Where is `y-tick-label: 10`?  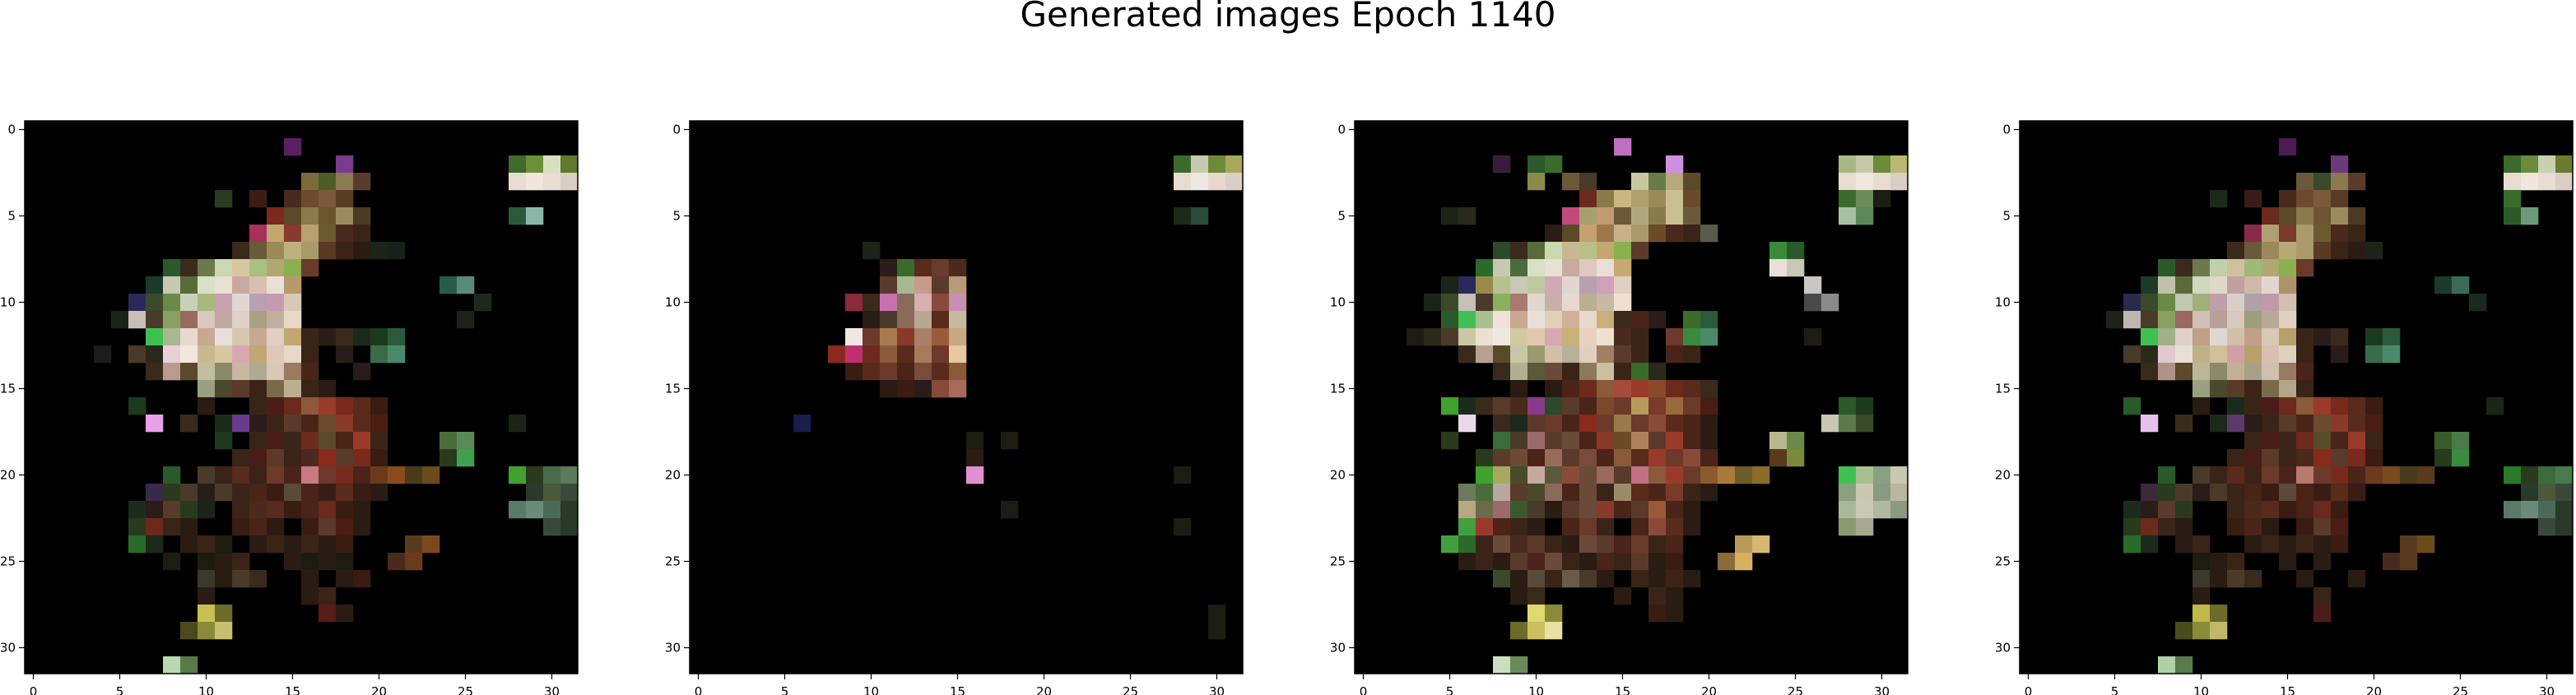 y-tick-label: 10 is located at coordinates (2003, 302).